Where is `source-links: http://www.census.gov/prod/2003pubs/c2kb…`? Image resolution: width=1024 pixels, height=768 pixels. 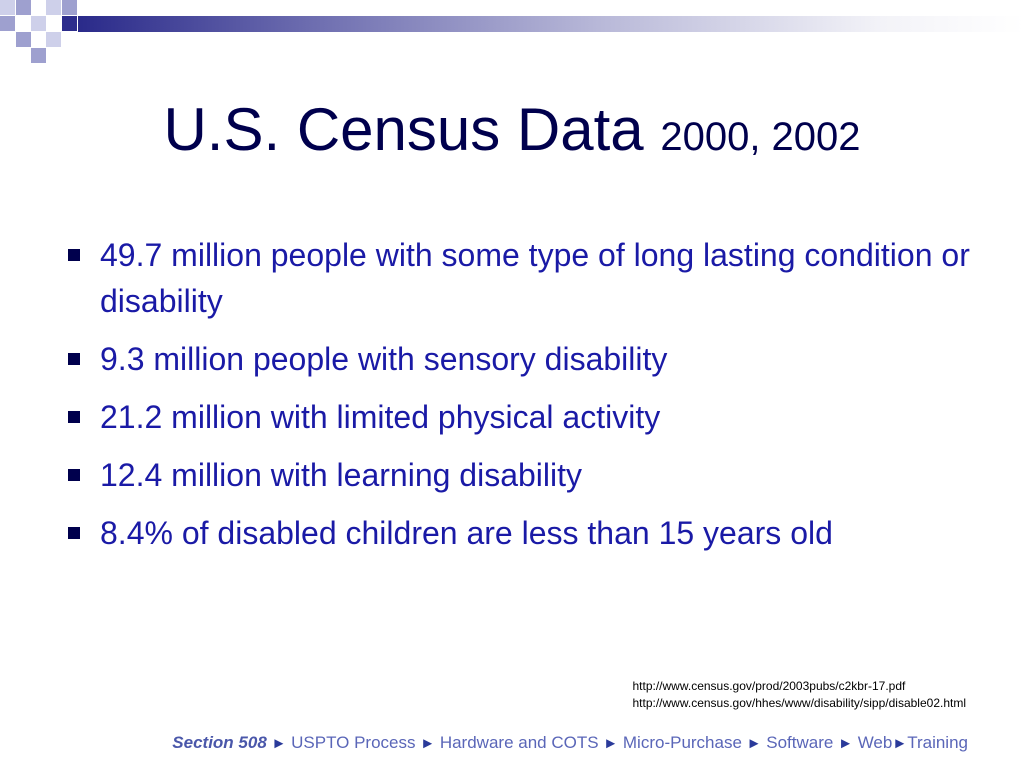
source-links: http://www.census.gov/prod/2003pubs/c2kb… is located at coordinates (800, 695).